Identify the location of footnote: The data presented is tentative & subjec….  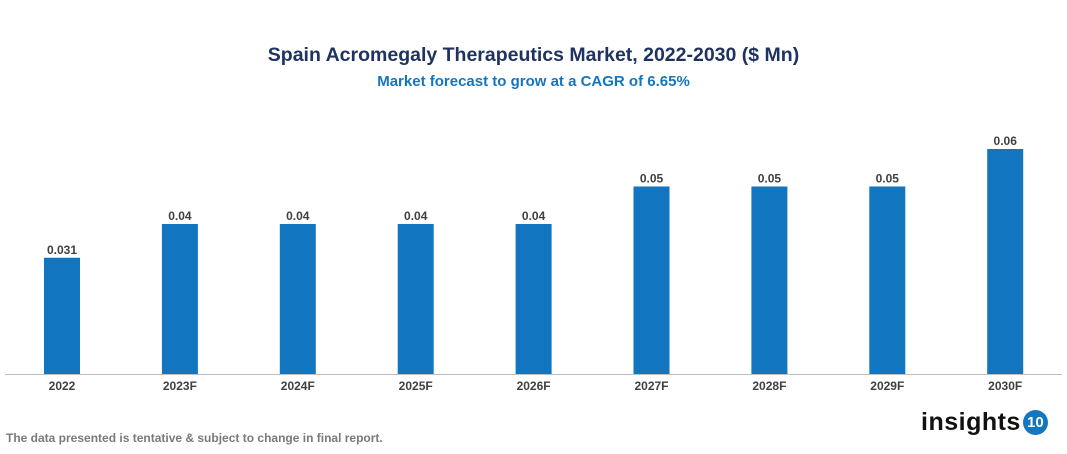
(194, 438).